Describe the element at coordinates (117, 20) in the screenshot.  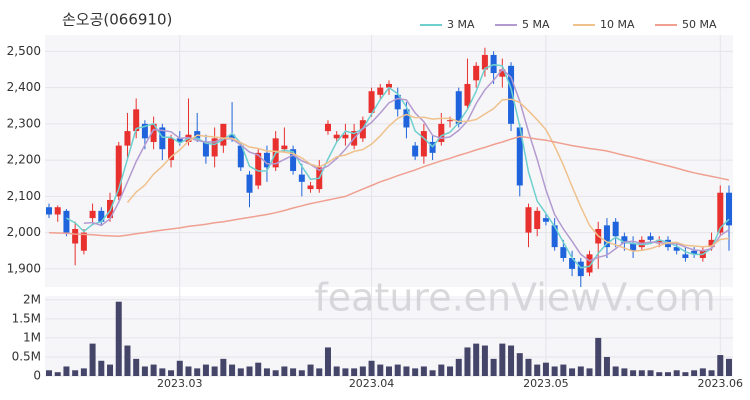
I see `chart-title: 손오공(066910)` at that location.